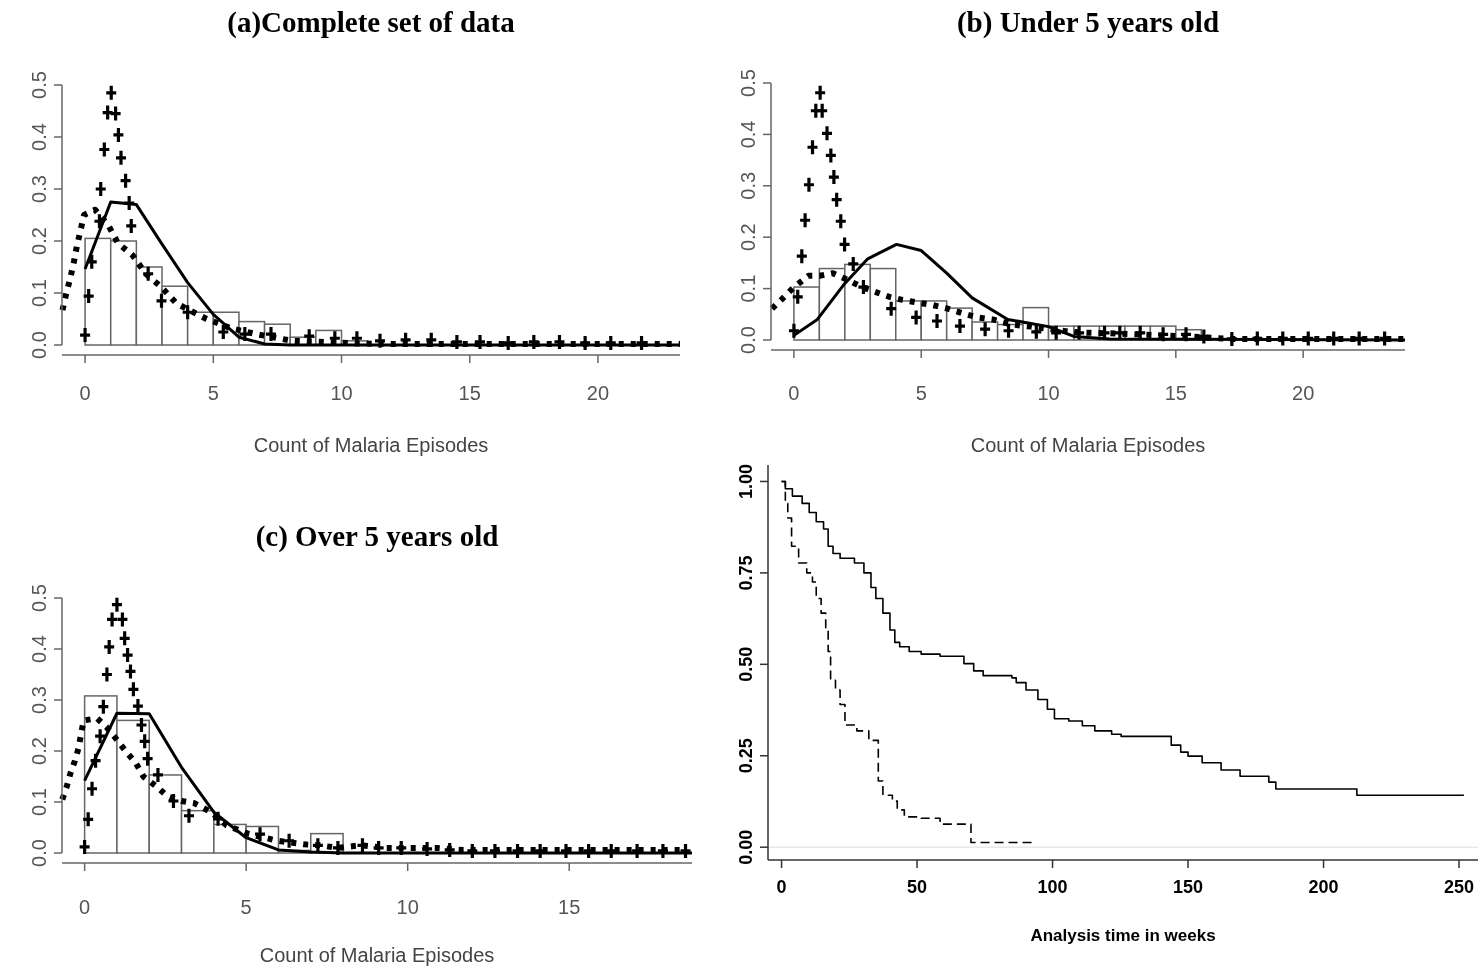  I want to click on chart-title: (b) Under 5 years old, so click(1088, 22).